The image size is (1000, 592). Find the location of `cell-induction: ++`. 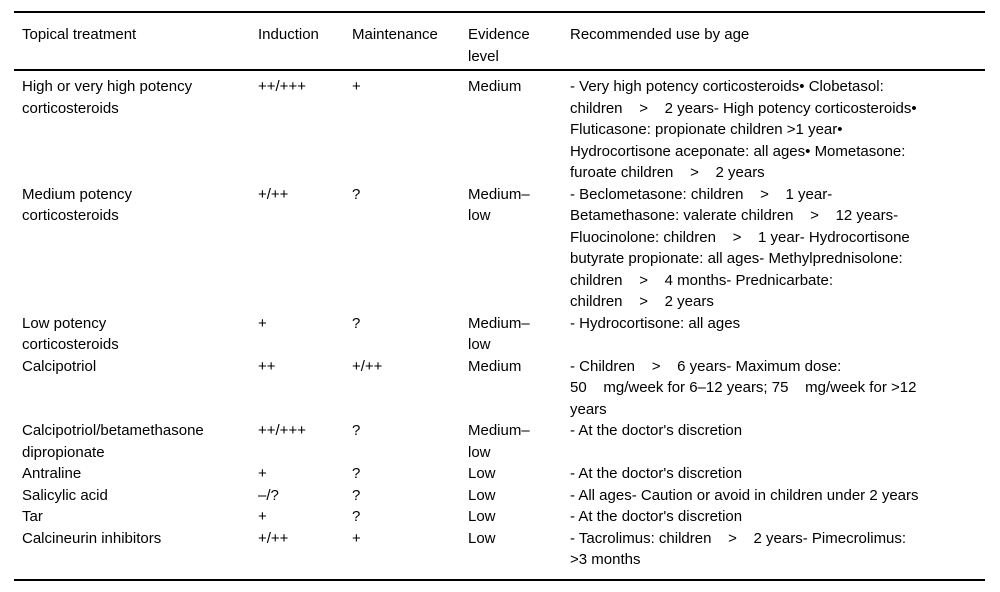

cell-induction: ++ is located at coordinates (267, 366).